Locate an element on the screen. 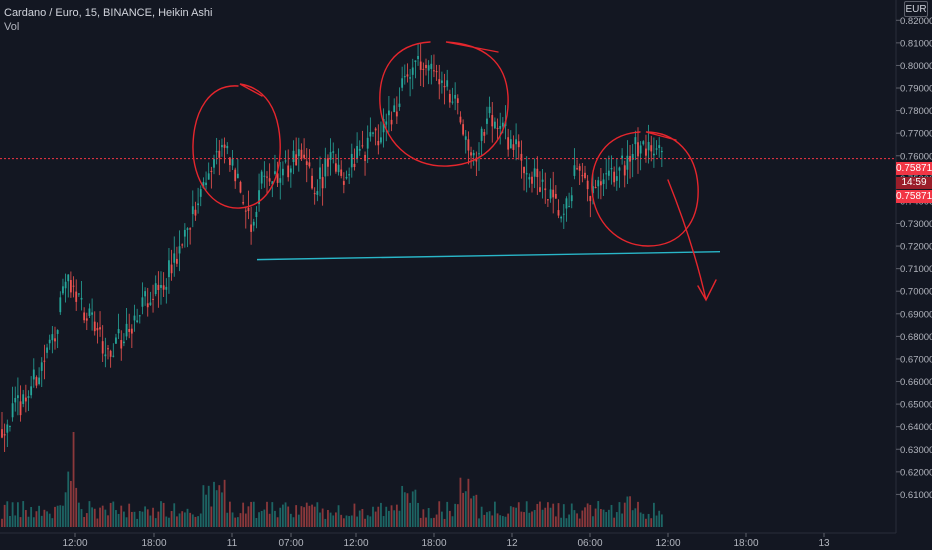  currency-button: EUR is located at coordinates (916, 9).